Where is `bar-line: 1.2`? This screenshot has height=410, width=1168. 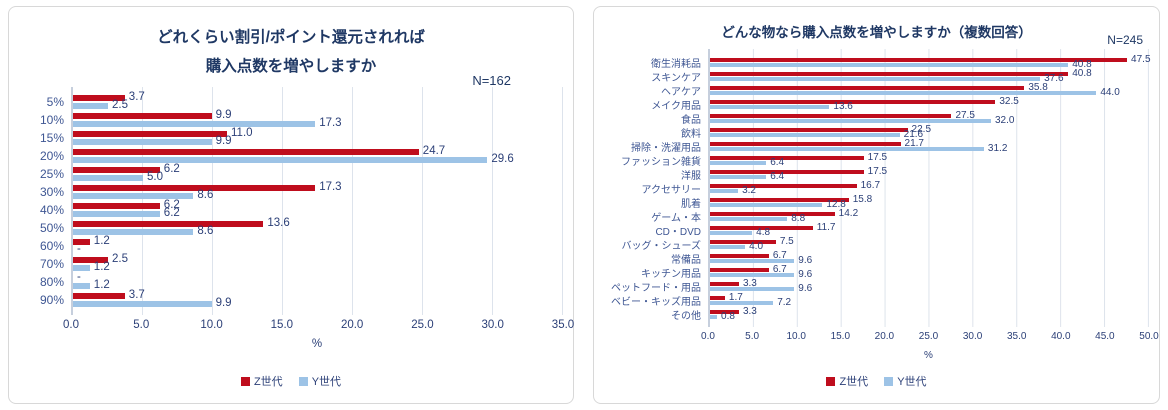 bar-line: 1.2 is located at coordinates (318, 241).